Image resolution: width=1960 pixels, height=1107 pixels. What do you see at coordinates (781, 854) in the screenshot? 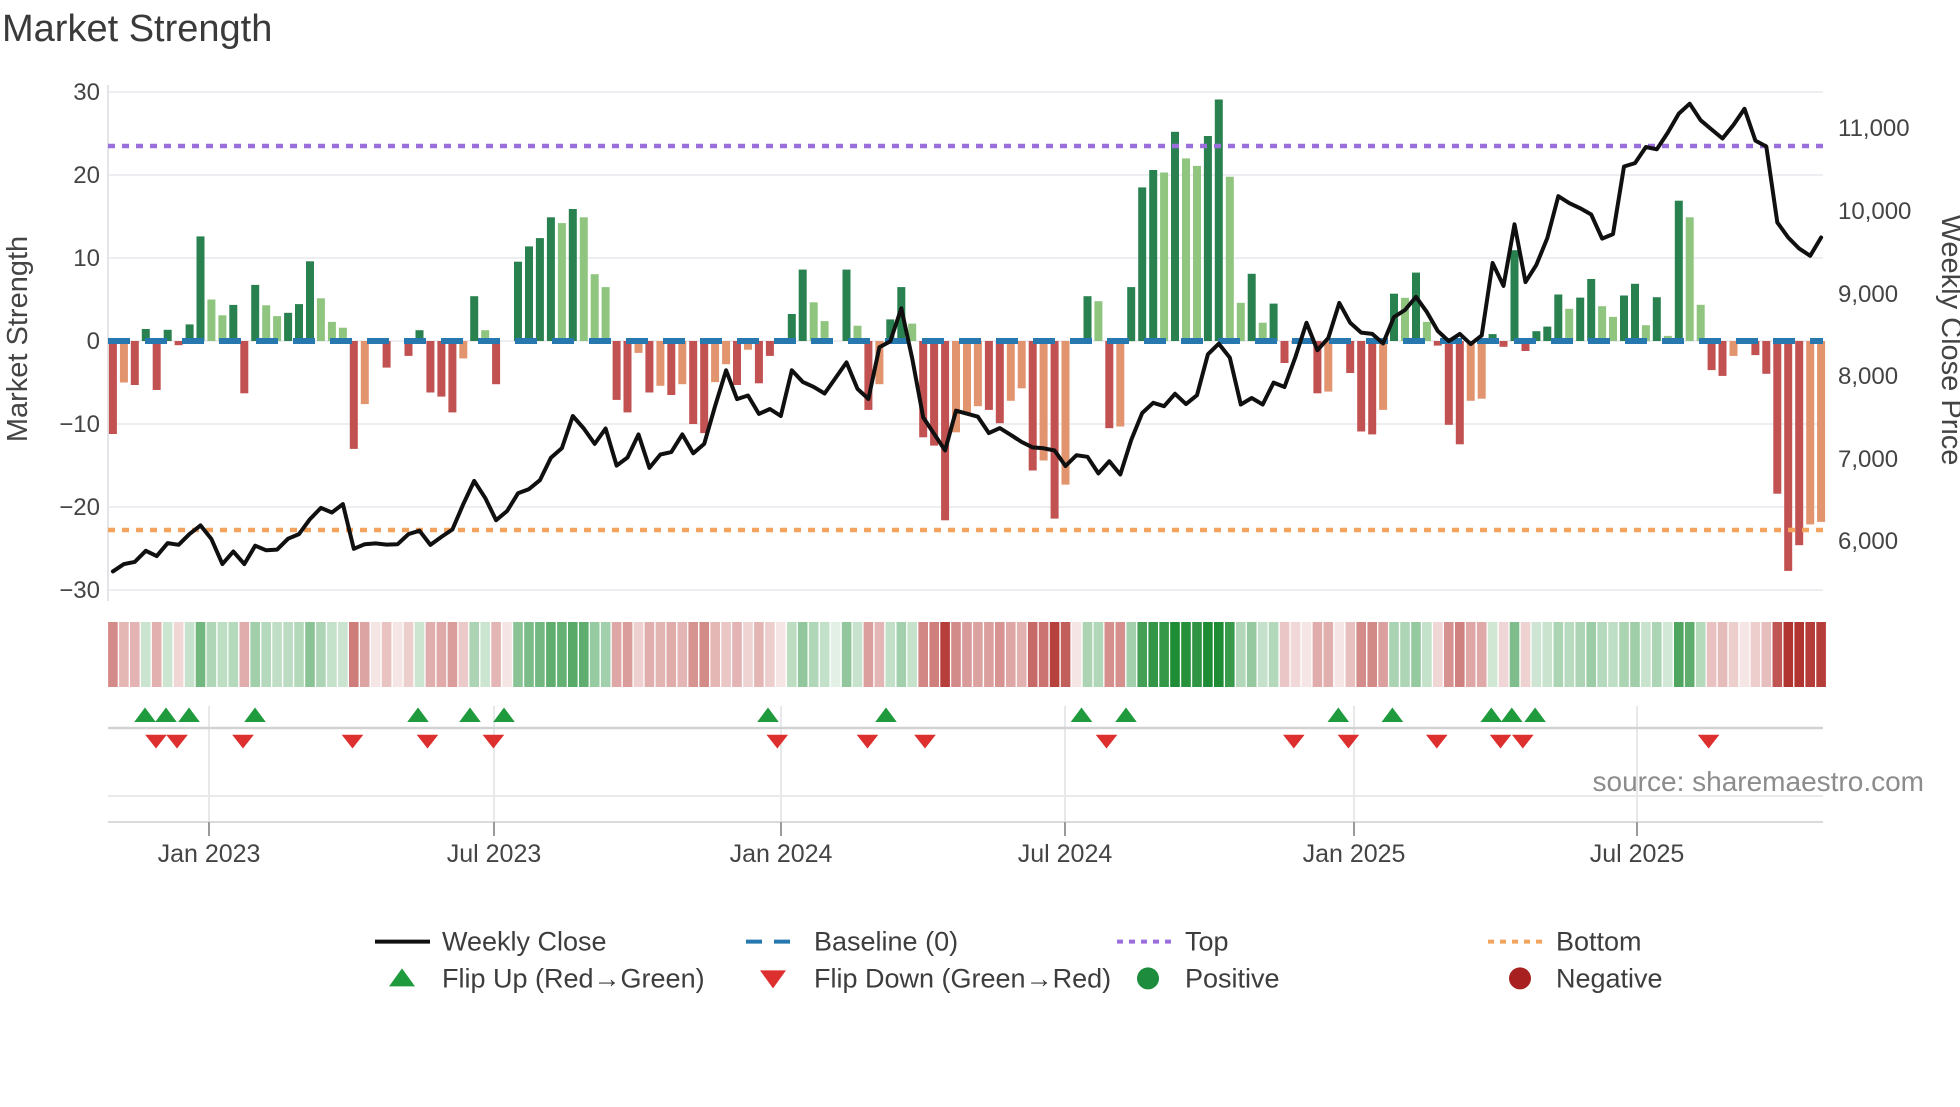
I see `svg-text: Jan 2024` at bounding box center [781, 854].